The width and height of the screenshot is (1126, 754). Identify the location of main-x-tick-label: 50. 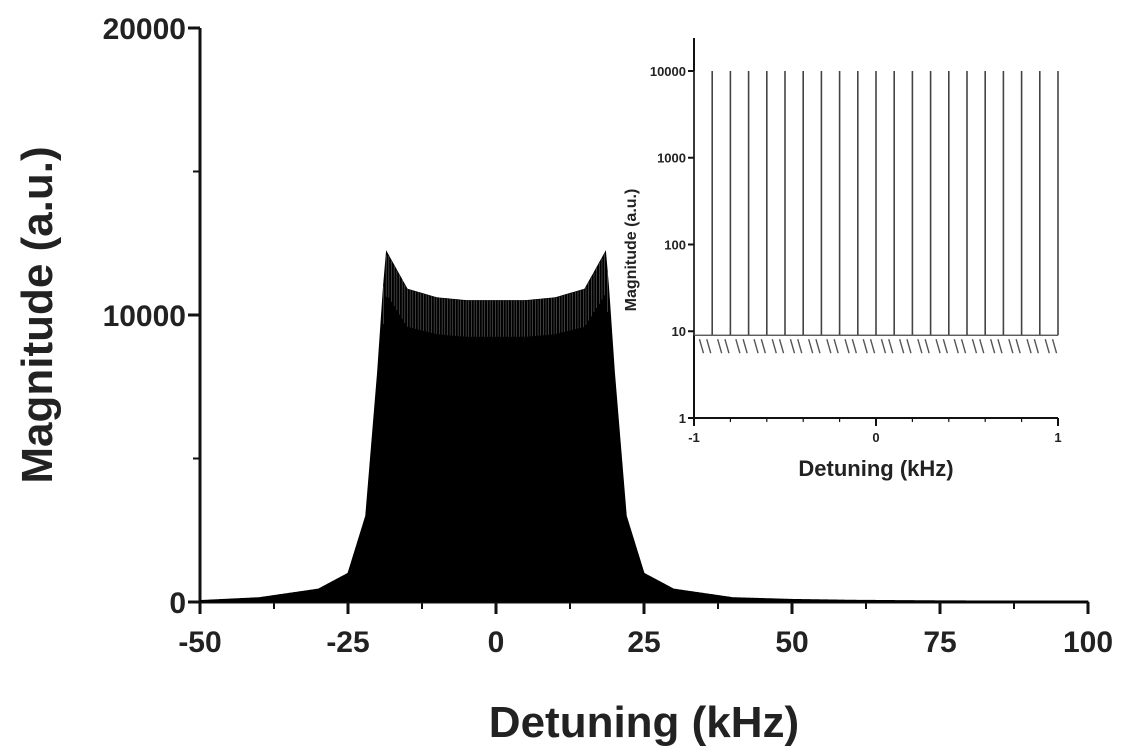
(791, 642).